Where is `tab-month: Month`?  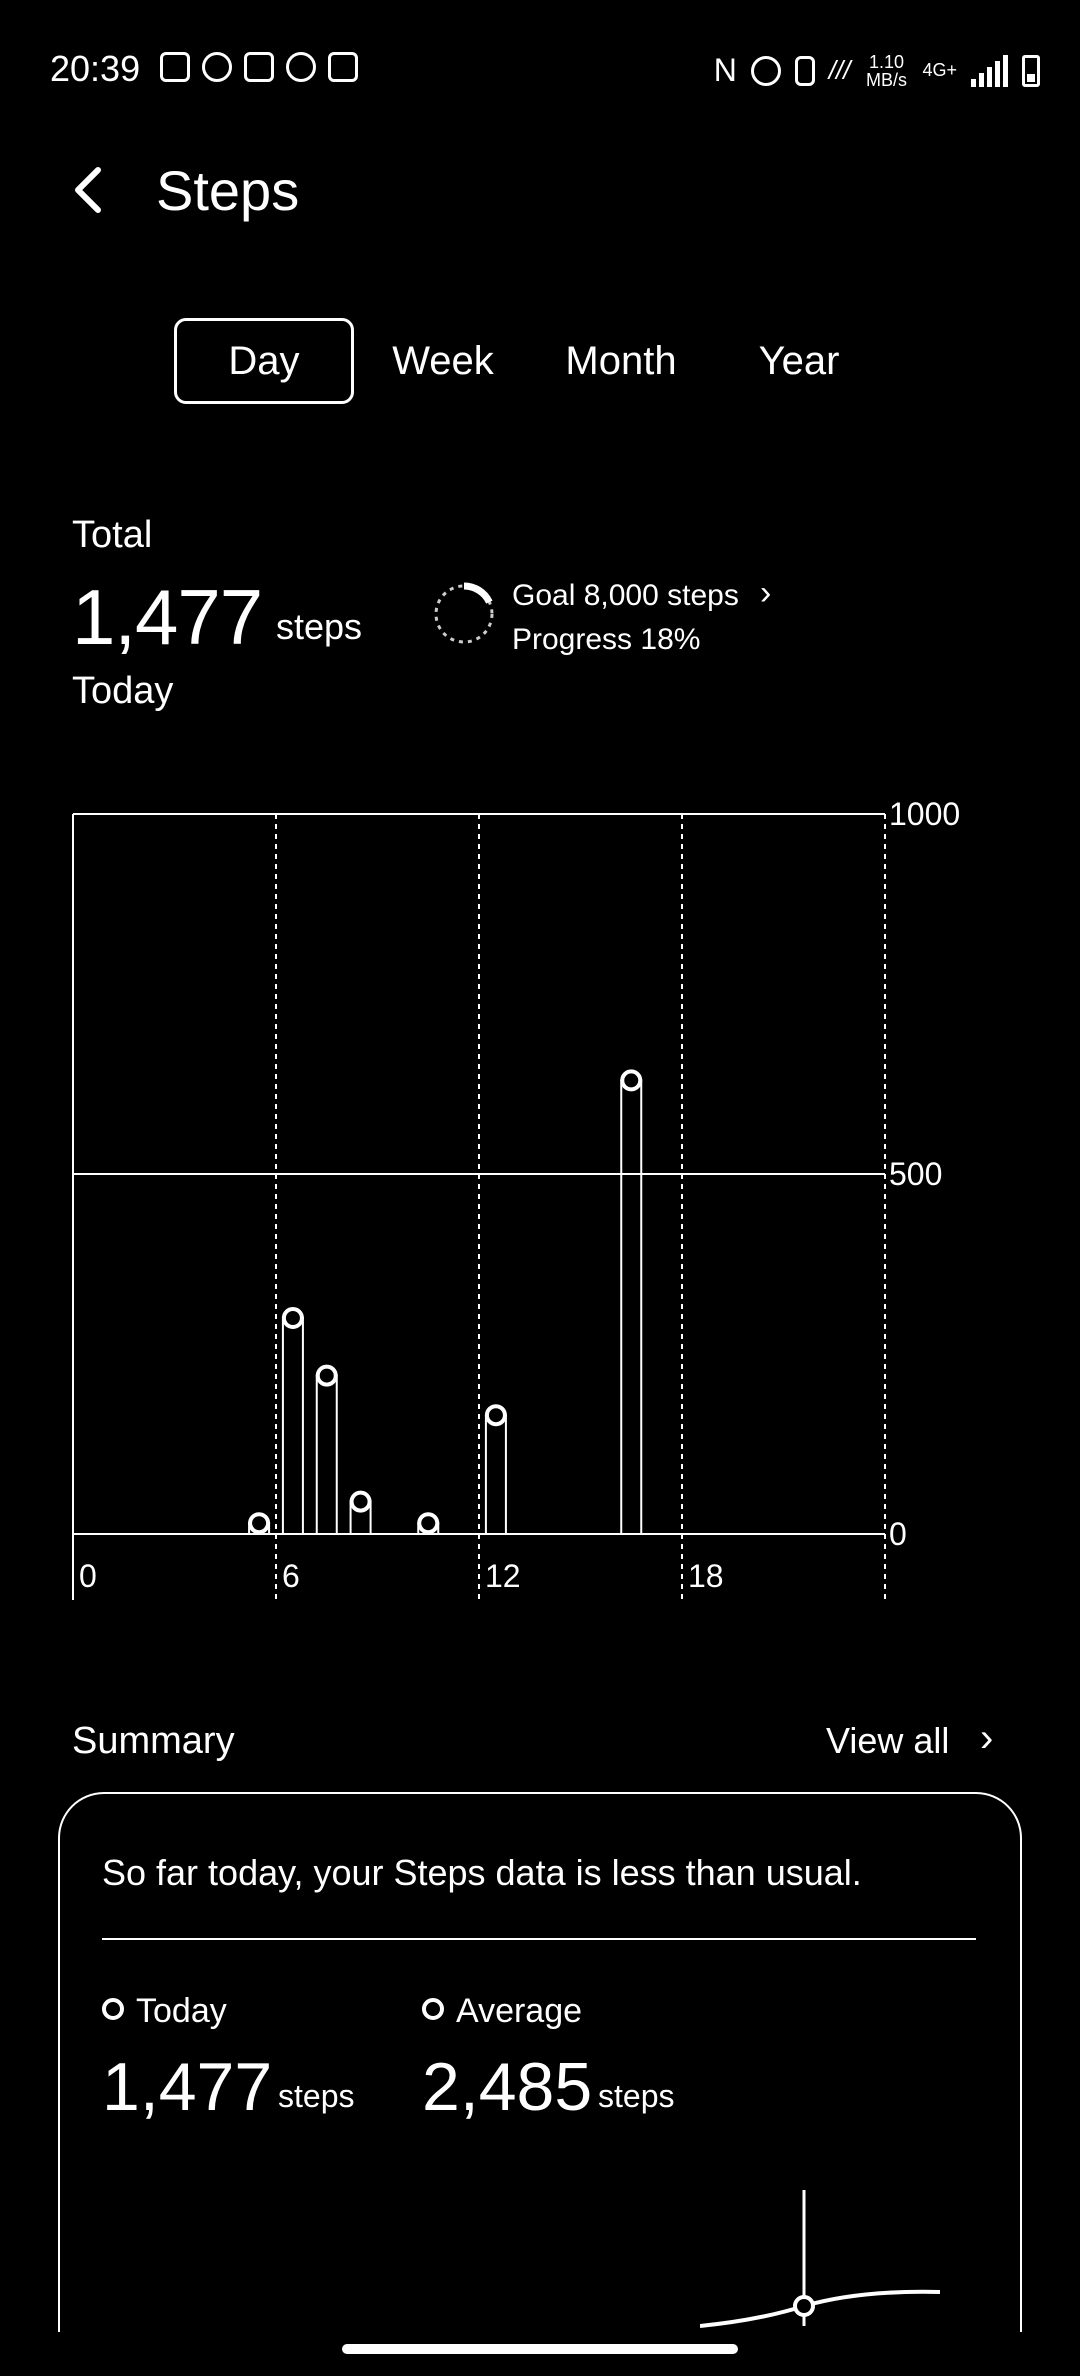
tab-month: Month is located at coordinates (621, 360).